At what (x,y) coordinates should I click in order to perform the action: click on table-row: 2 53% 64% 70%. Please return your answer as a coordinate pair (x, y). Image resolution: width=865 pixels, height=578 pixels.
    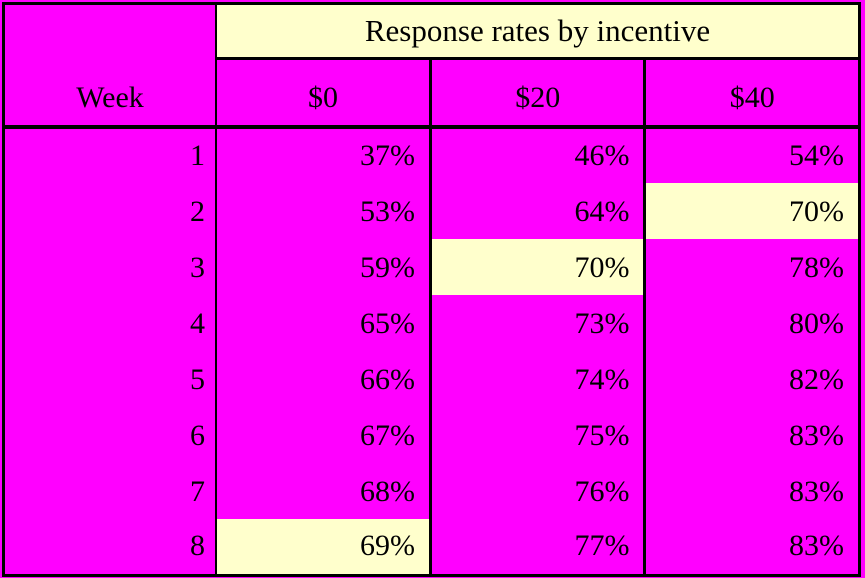
    Looking at the image, I should click on (432, 211).